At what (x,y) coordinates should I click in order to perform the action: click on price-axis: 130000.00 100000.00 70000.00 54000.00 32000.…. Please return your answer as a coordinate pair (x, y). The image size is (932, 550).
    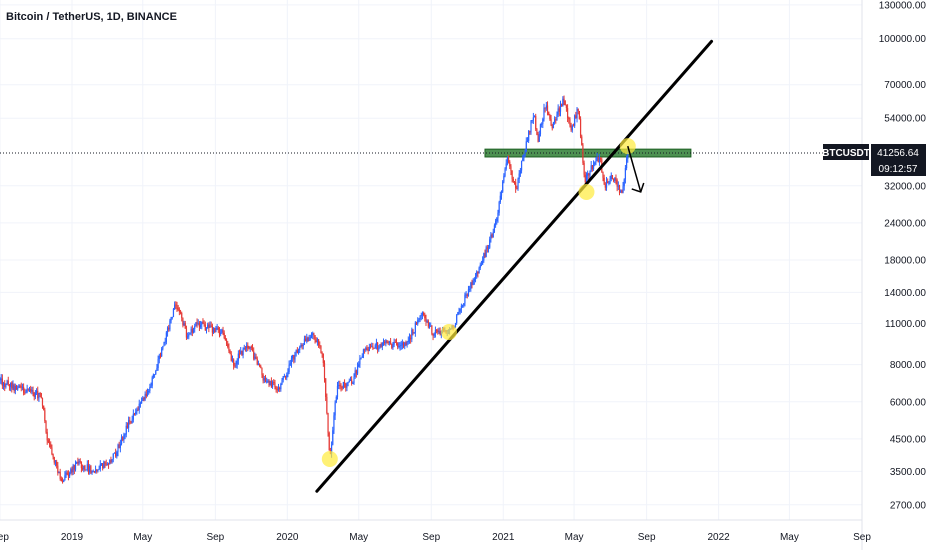
    Looking at the image, I should click on (893, 275).